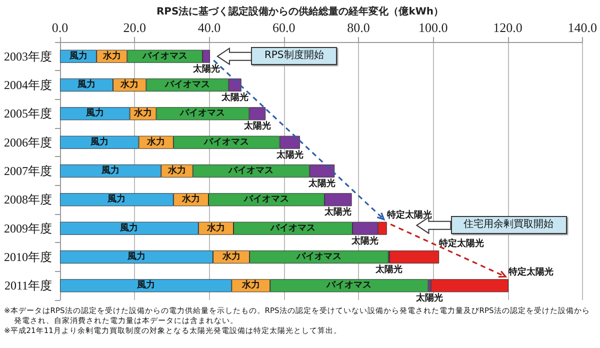  I want to click on series-label: 風力, so click(78, 56).